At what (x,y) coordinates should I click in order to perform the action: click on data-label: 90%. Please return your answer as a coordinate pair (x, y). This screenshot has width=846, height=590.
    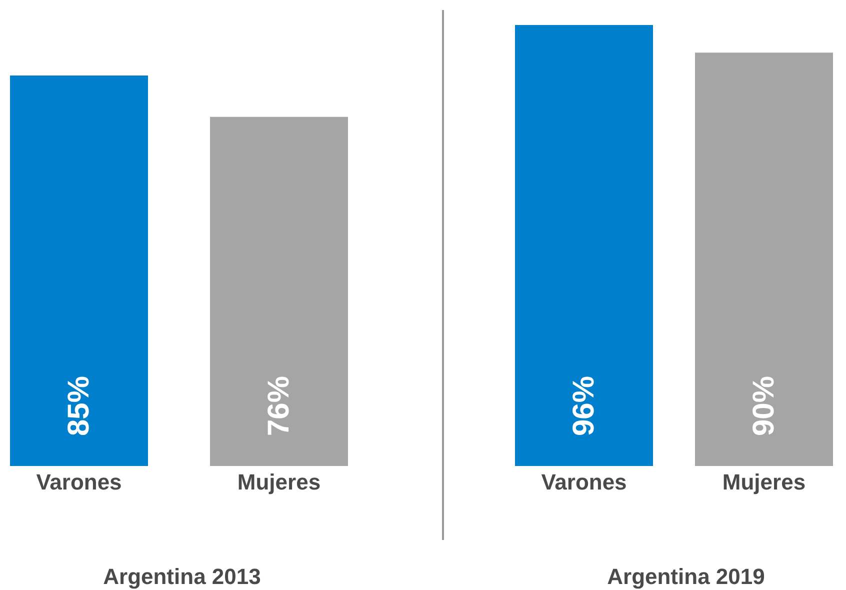
    Looking at the image, I should click on (764, 406).